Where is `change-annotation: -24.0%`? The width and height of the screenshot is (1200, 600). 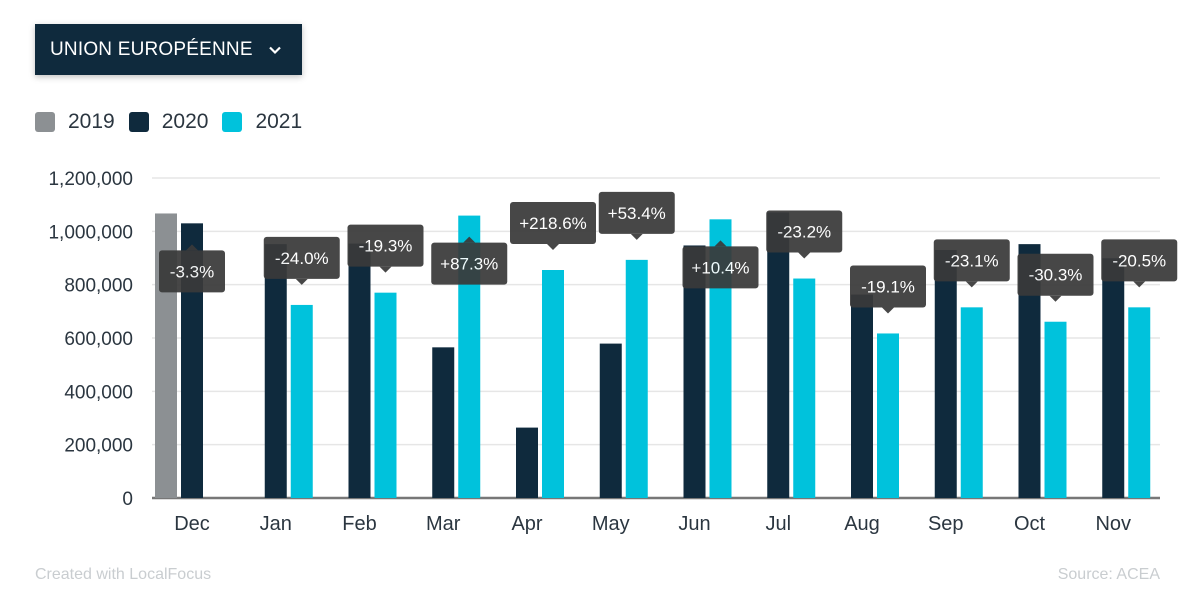 change-annotation: -24.0% is located at coordinates (301, 260).